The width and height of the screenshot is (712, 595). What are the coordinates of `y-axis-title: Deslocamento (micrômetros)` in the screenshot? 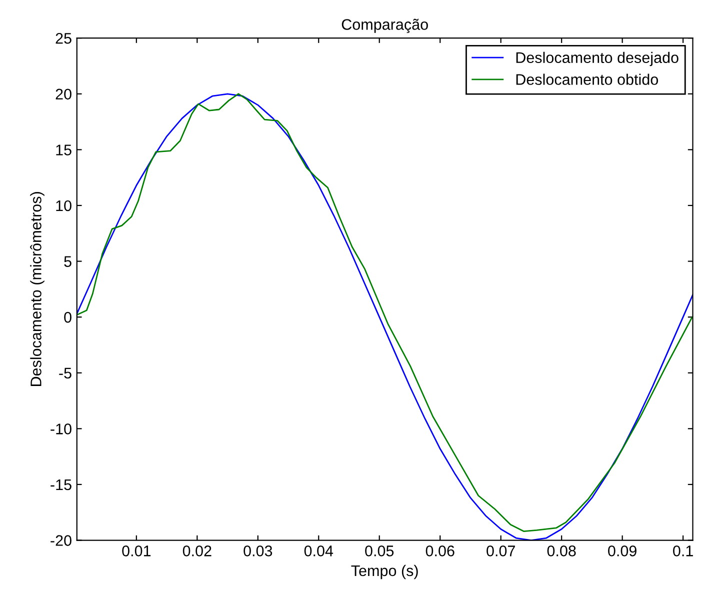 It's located at (37, 289).